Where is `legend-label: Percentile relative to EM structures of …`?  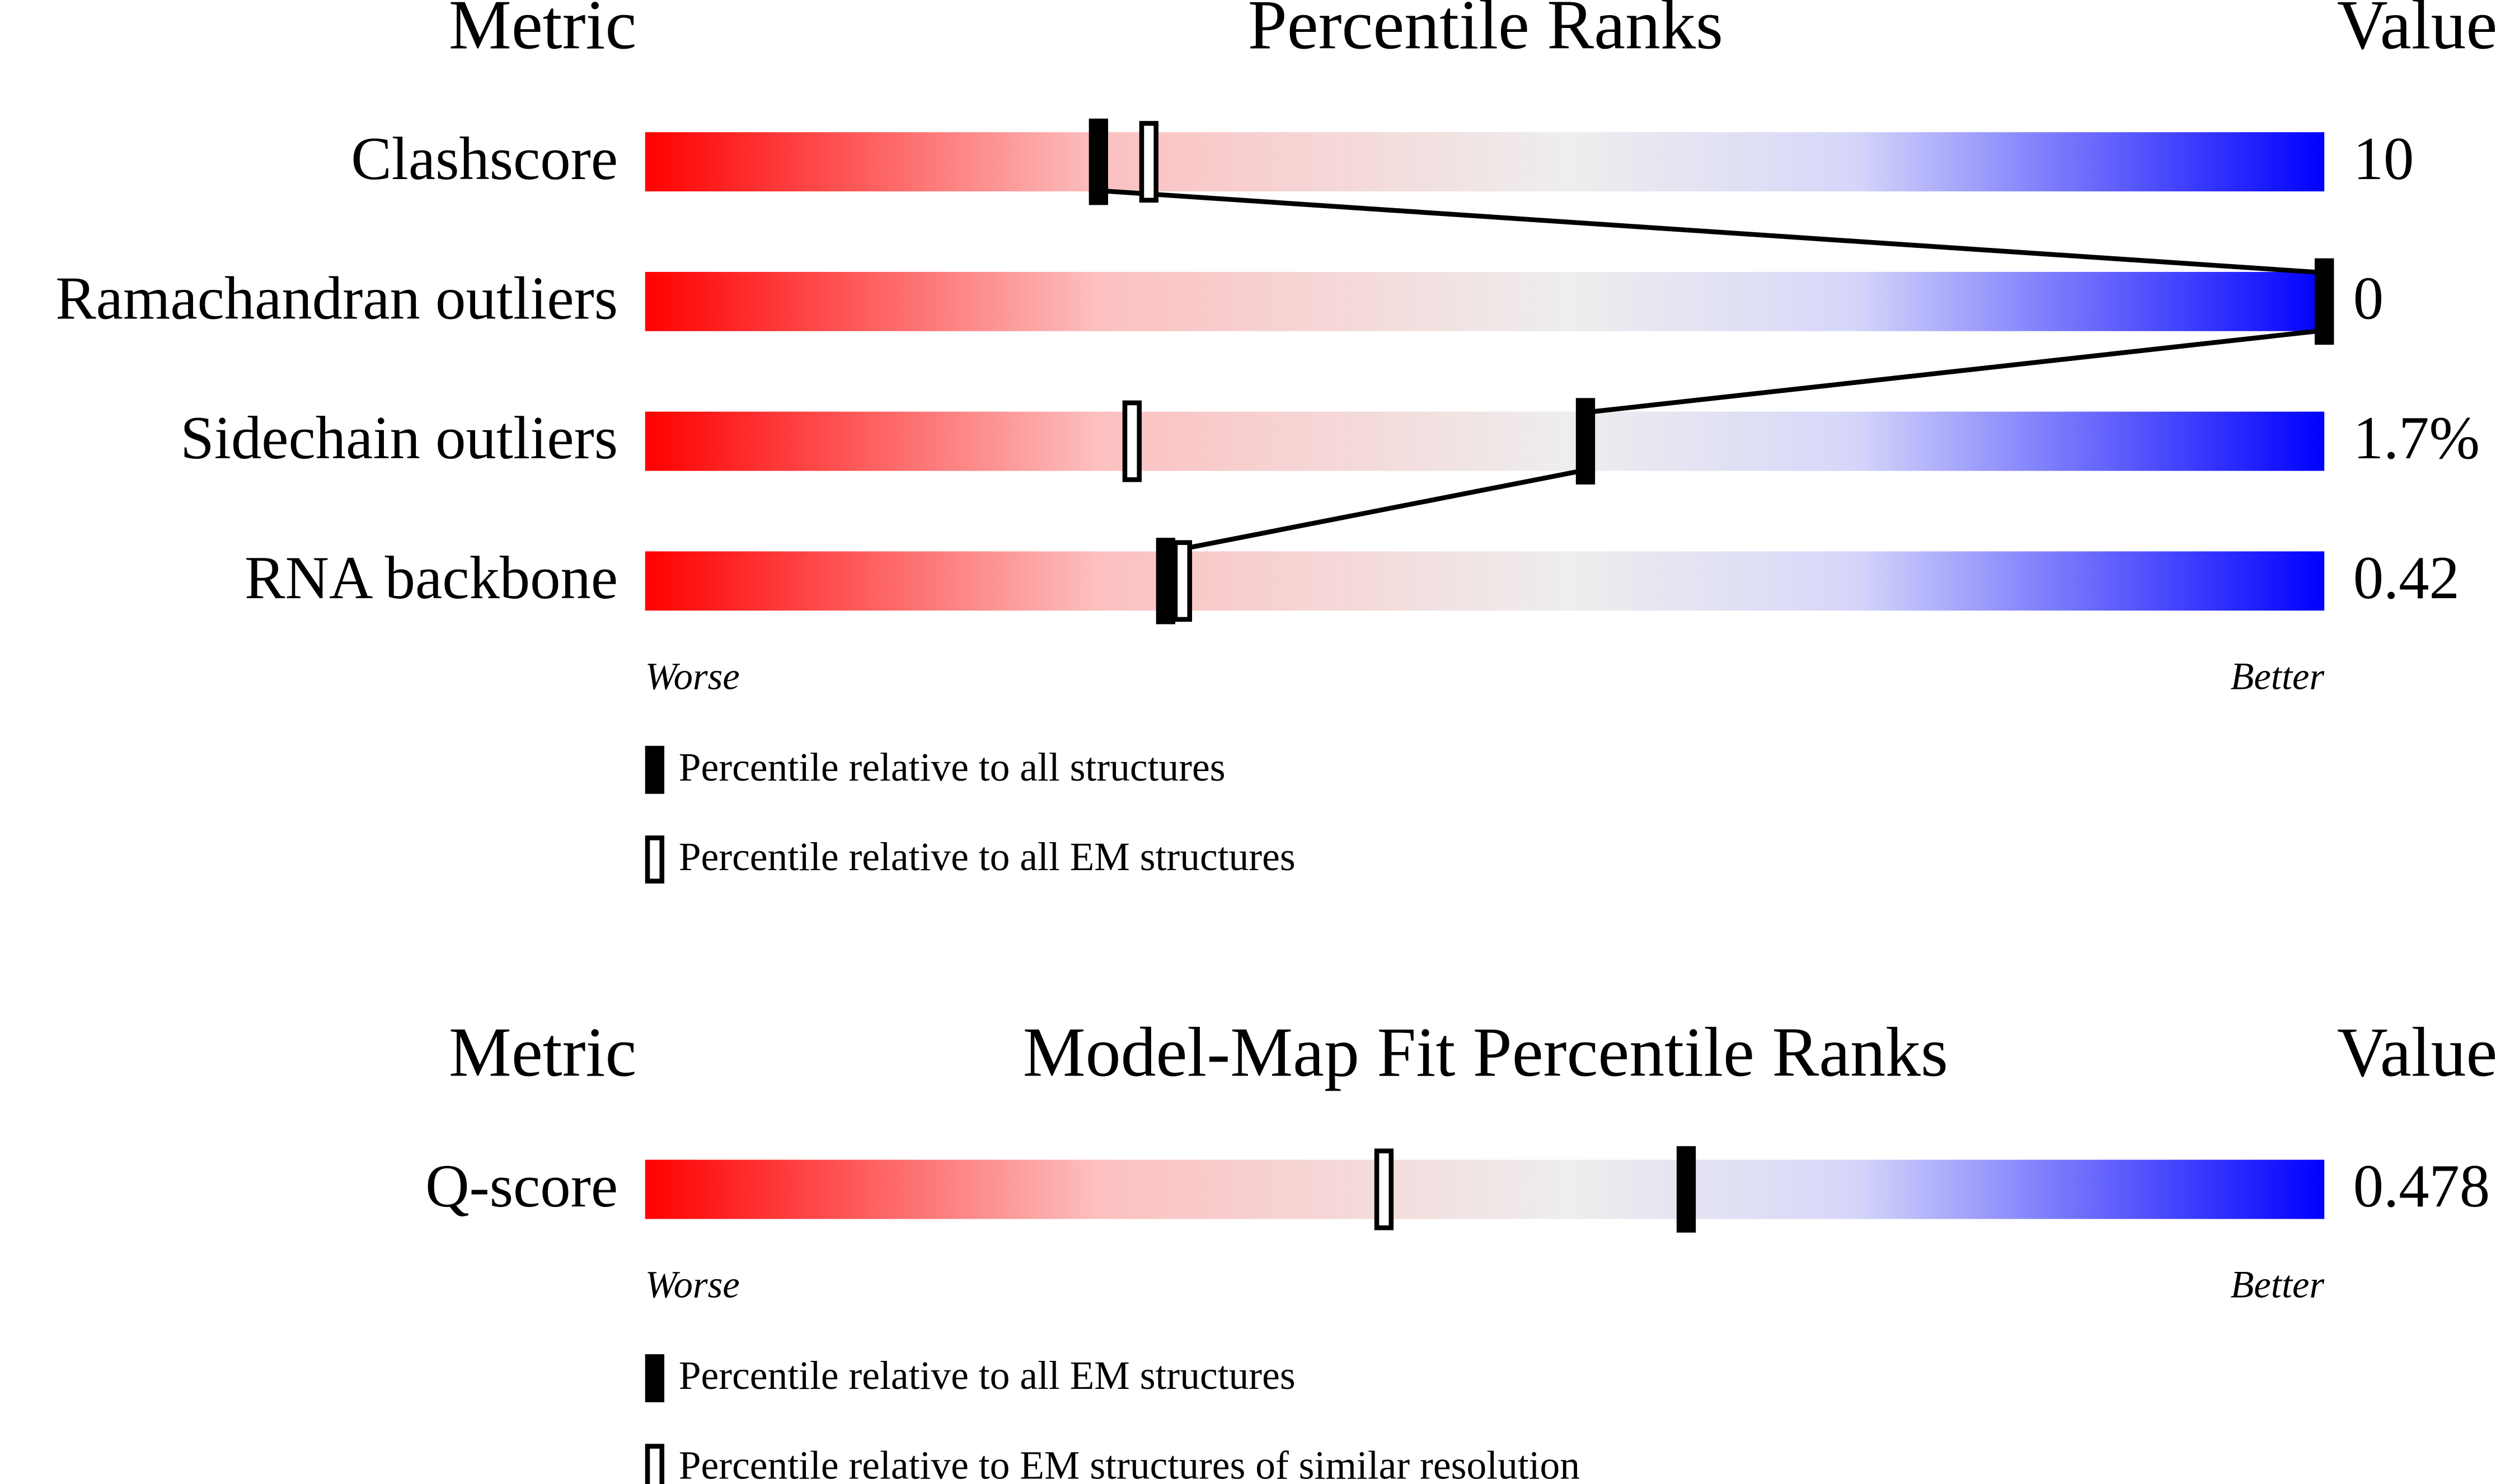 legend-label: Percentile relative to EM structures of … is located at coordinates (1129, 1463).